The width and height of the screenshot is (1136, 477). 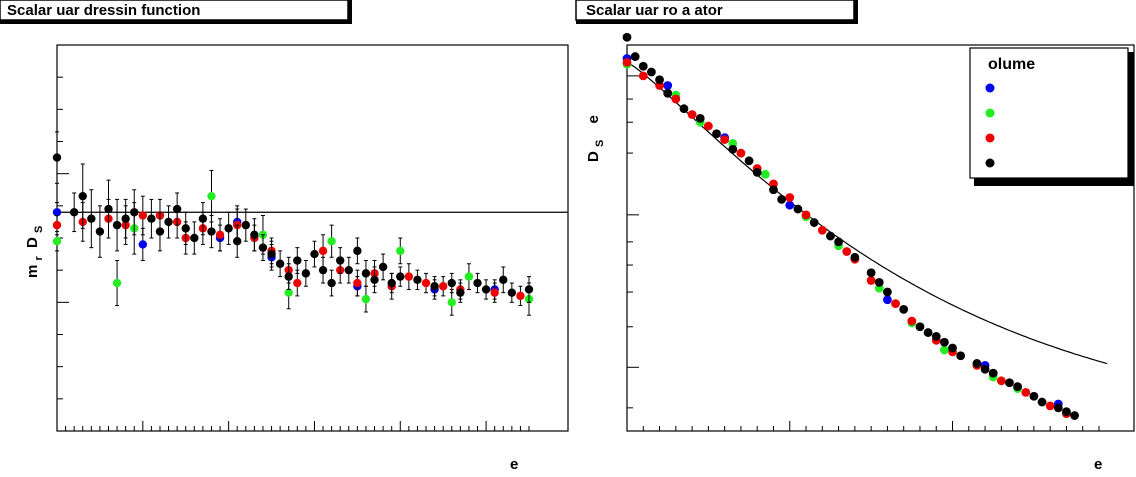 What do you see at coordinates (174, 10) in the screenshot?
I see `left-title-box` at bounding box center [174, 10].